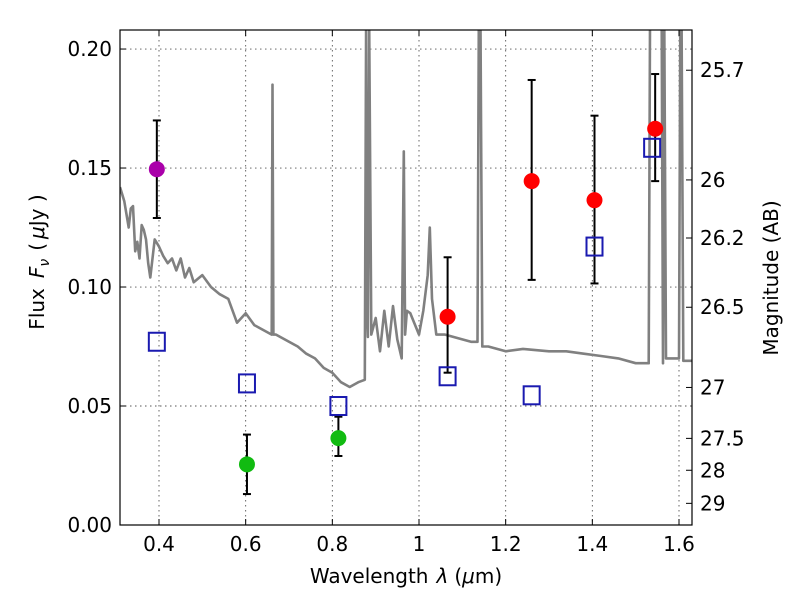 The height and width of the screenshot is (600, 800). I want to click on secondary-y-axis-label: Magnitude (AB), so click(771, 277).